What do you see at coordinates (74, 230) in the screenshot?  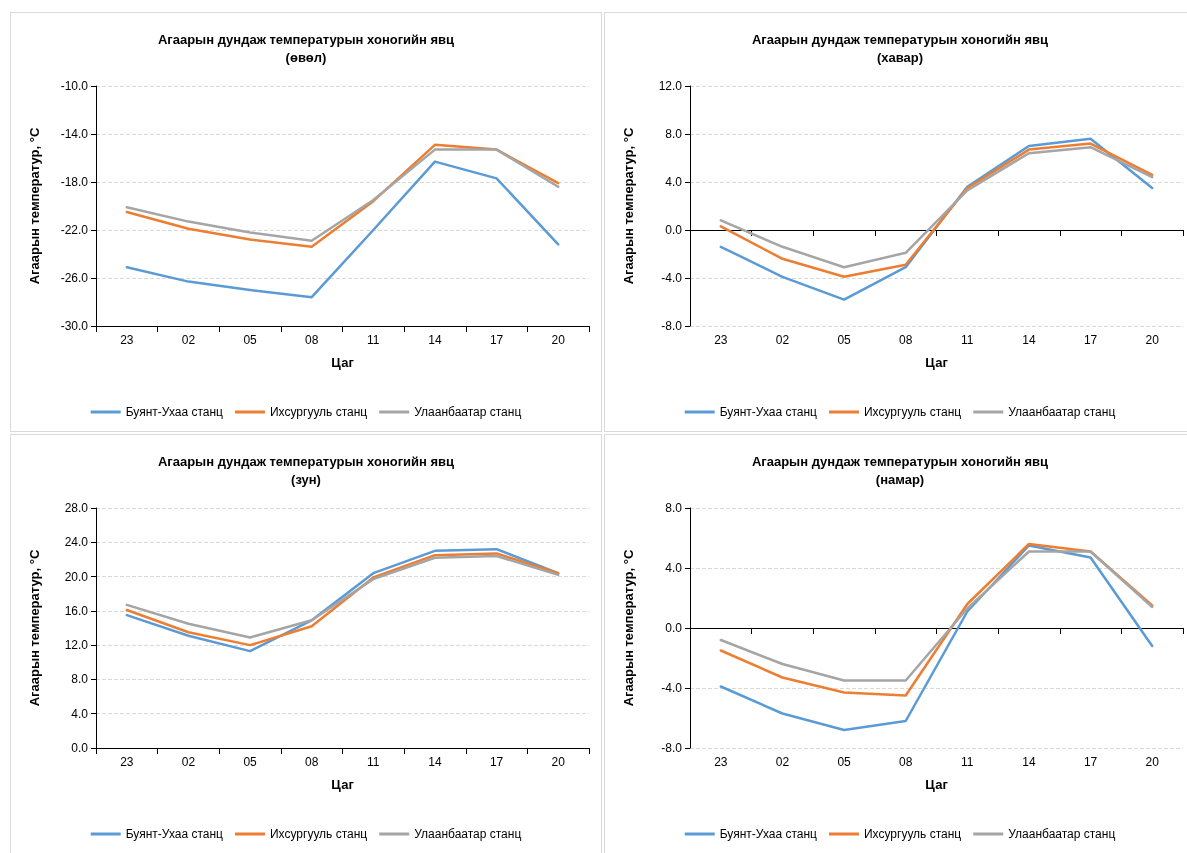 I see `y-tick-label: -22.0` at bounding box center [74, 230].